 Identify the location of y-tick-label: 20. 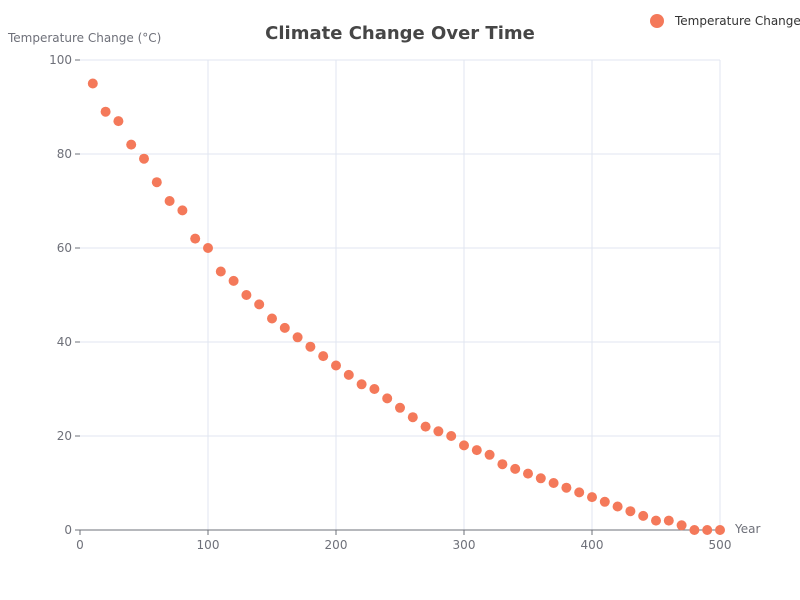
(64, 436).